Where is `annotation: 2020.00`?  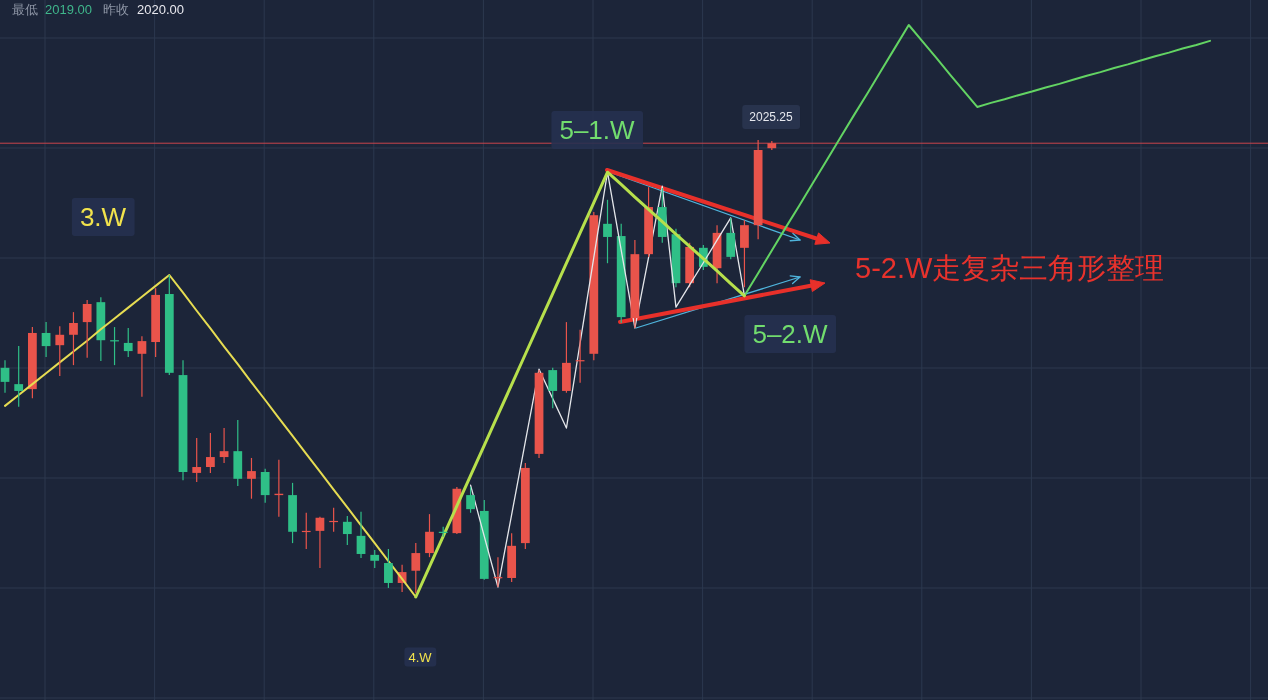 annotation: 2020.00 is located at coordinates (160, 9).